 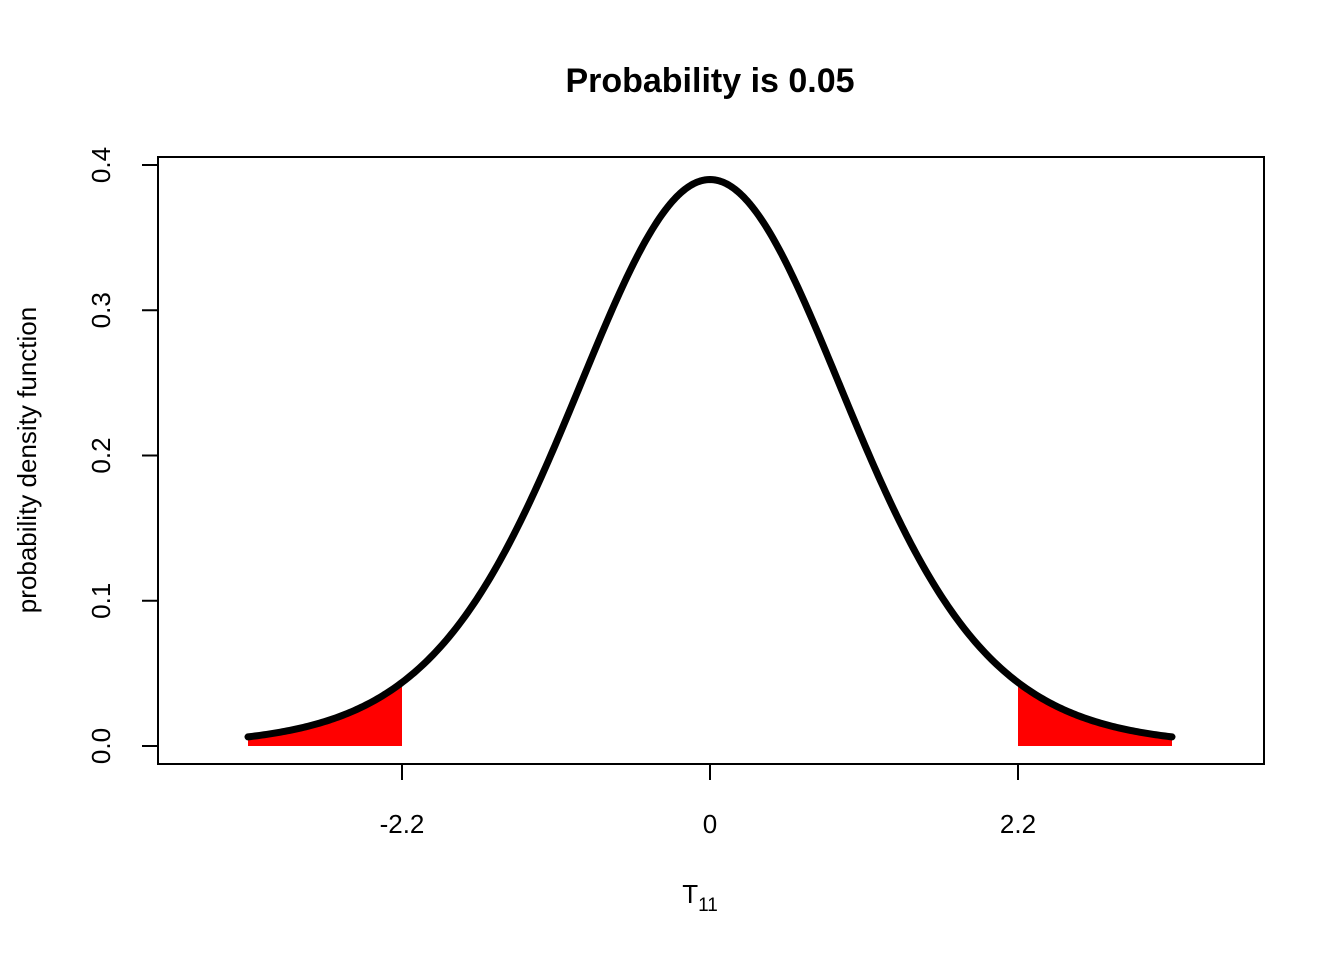 I want to click on y-axis-label: probability density function, so click(x=27, y=460).